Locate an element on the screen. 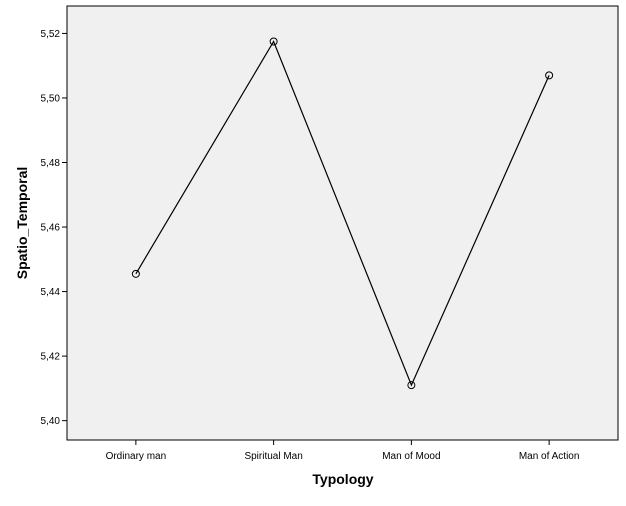  x-tick-label: Man of Mood is located at coordinates (411, 456).